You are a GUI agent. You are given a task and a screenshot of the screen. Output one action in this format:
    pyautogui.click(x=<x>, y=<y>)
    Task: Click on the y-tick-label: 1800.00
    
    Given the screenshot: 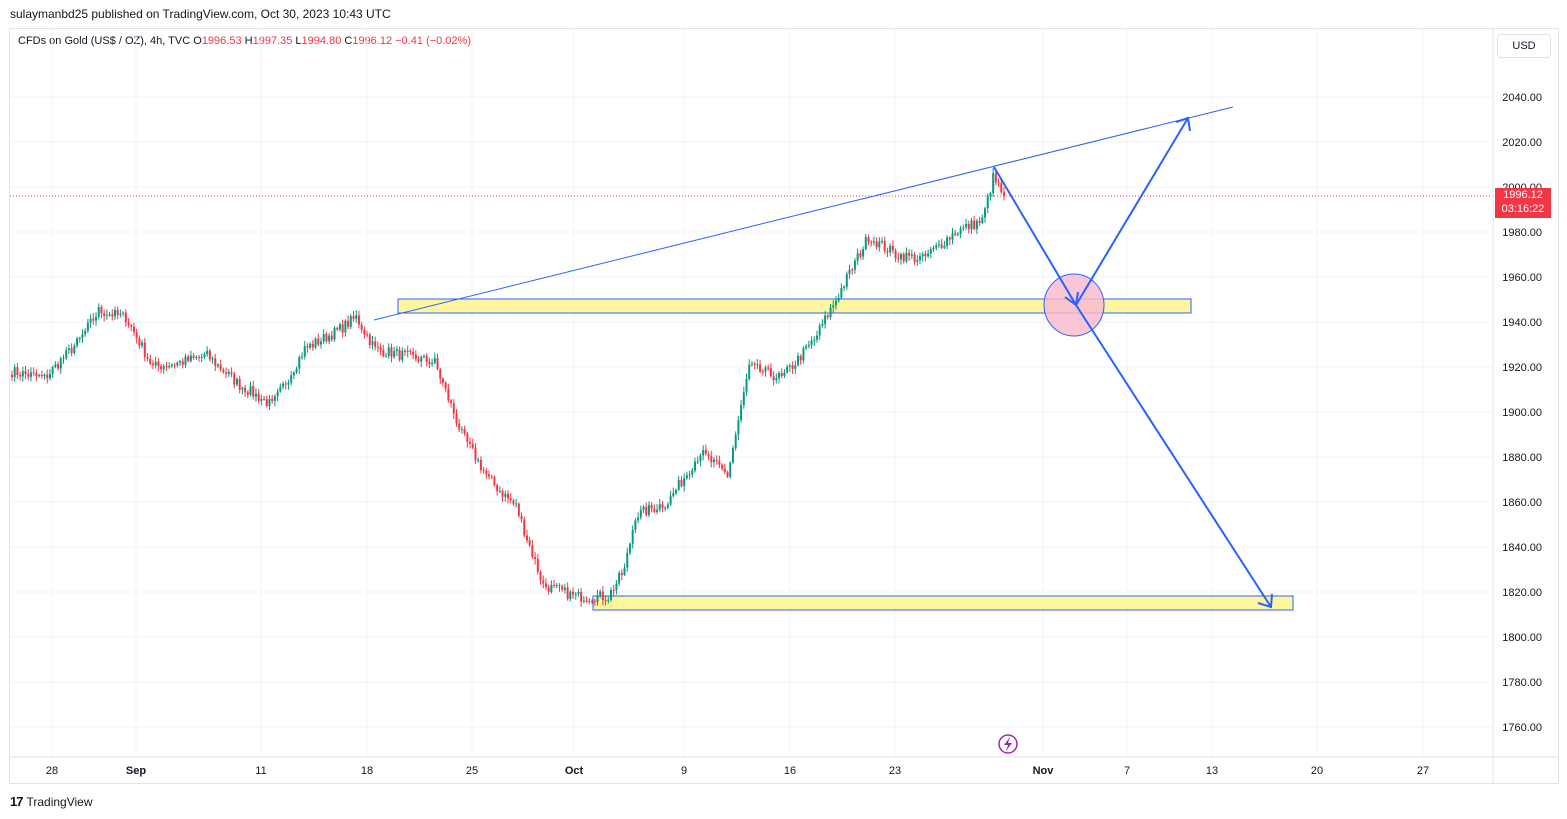 What is the action you would take?
    pyautogui.click(x=1522, y=638)
    